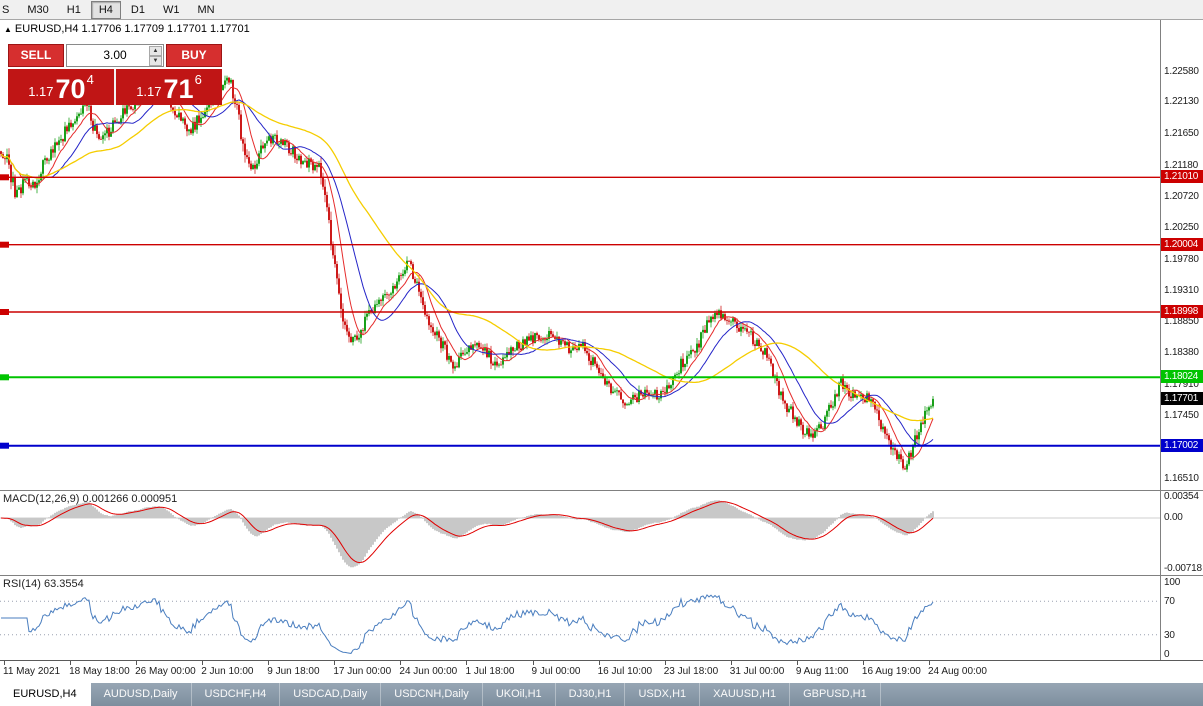 Image resolution: width=1203 pixels, height=706 pixels. What do you see at coordinates (1167, 654) in the screenshot?
I see `rsi-axis-label: 0` at bounding box center [1167, 654].